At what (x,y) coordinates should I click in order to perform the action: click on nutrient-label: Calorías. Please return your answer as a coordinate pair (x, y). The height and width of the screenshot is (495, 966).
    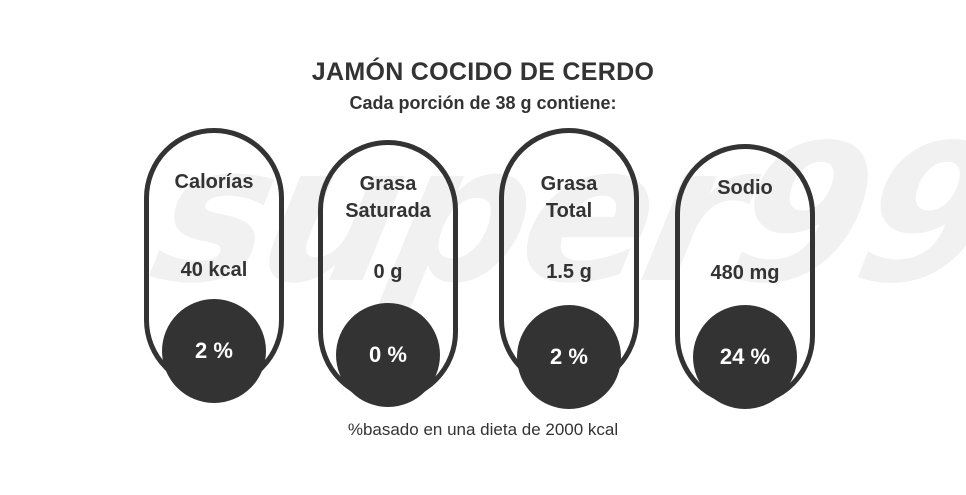
    Looking at the image, I should click on (214, 182).